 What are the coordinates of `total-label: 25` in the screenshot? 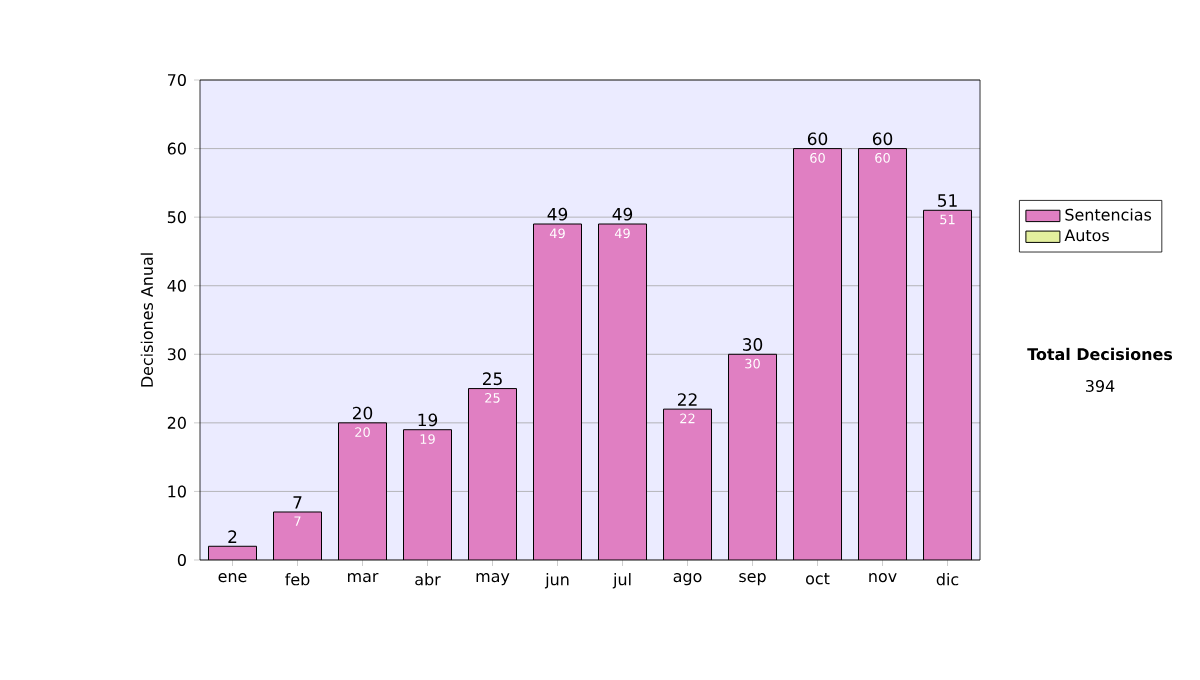 It's located at (492, 379).